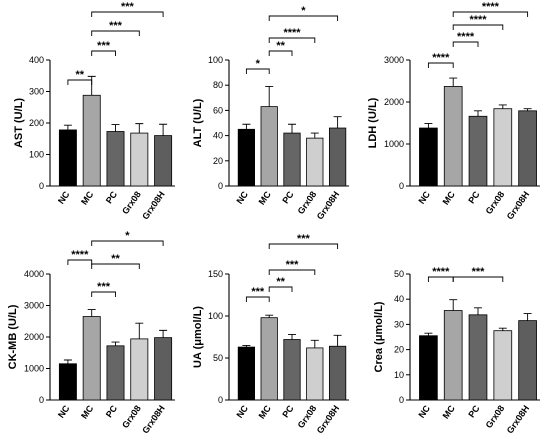  Describe the element at coordinates (198, 122) in the screenshot. I see `y-axis-label: ALT (U/L)` at that location.